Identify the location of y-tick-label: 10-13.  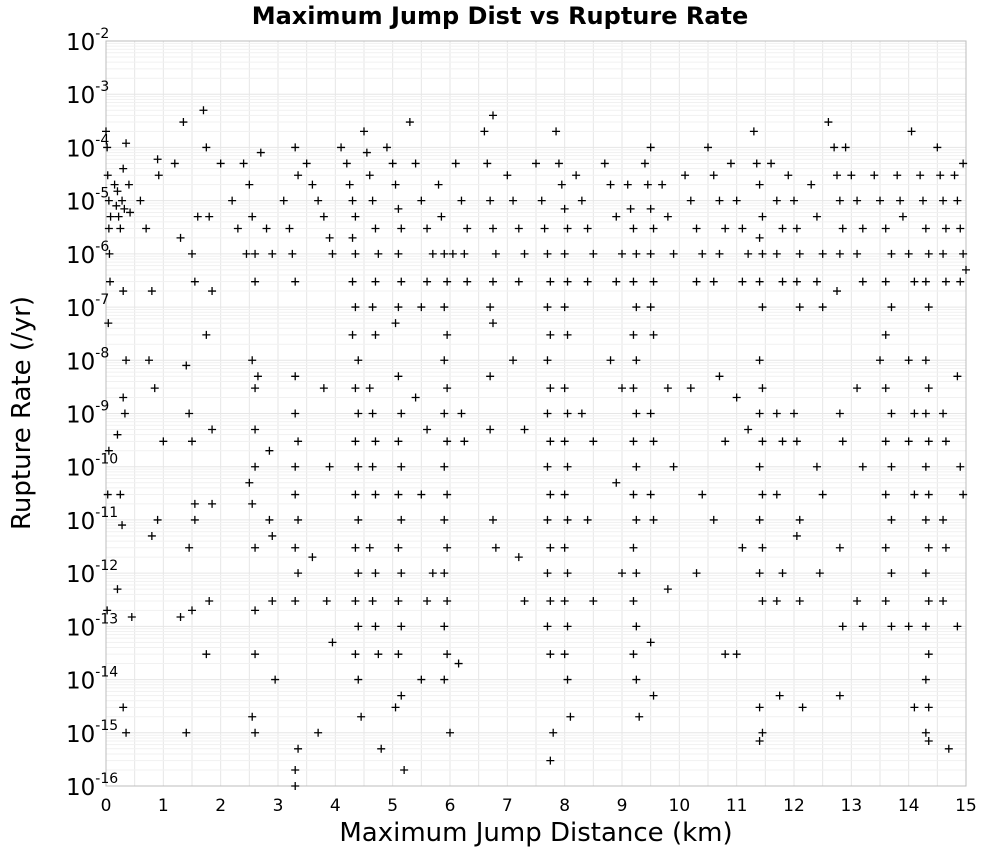
(92, 626).